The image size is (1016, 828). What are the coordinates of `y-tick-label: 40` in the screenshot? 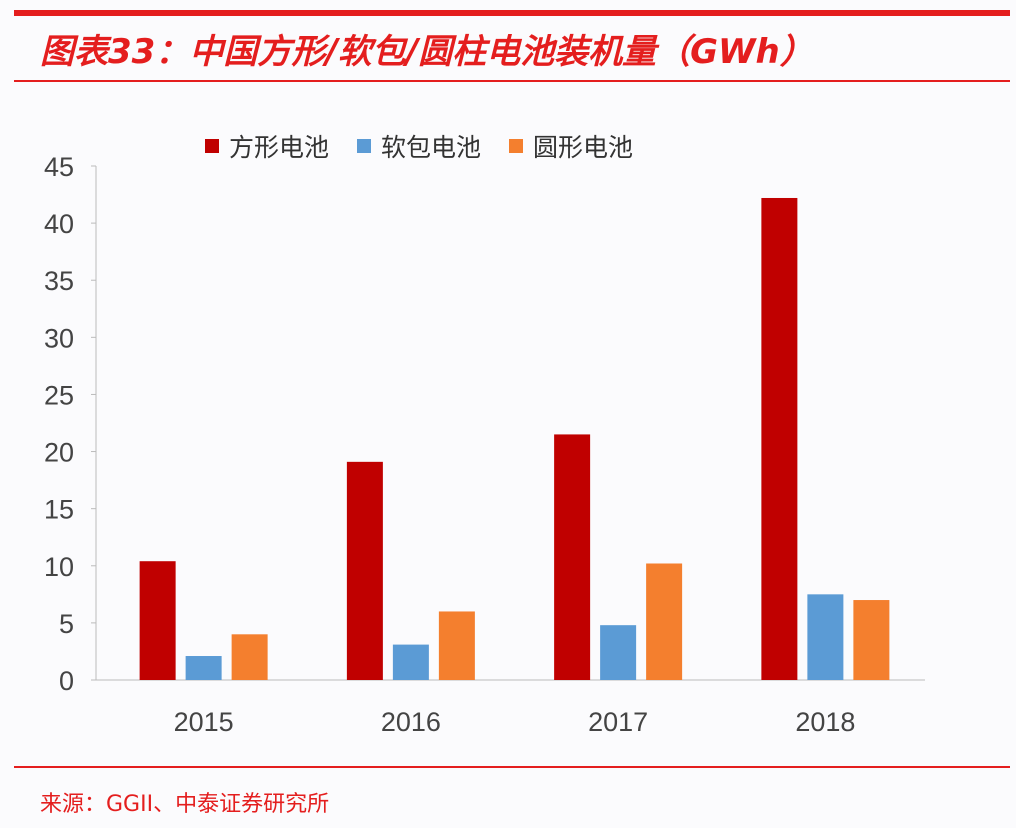 It's located at (59, 224).